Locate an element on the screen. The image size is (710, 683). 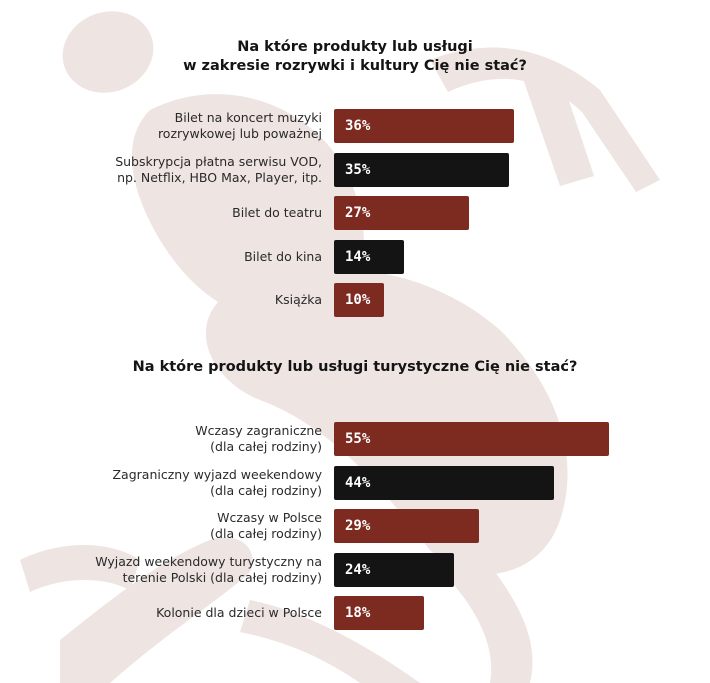
category-label-line: Bilet do kina is located at coordinates (283, 256).